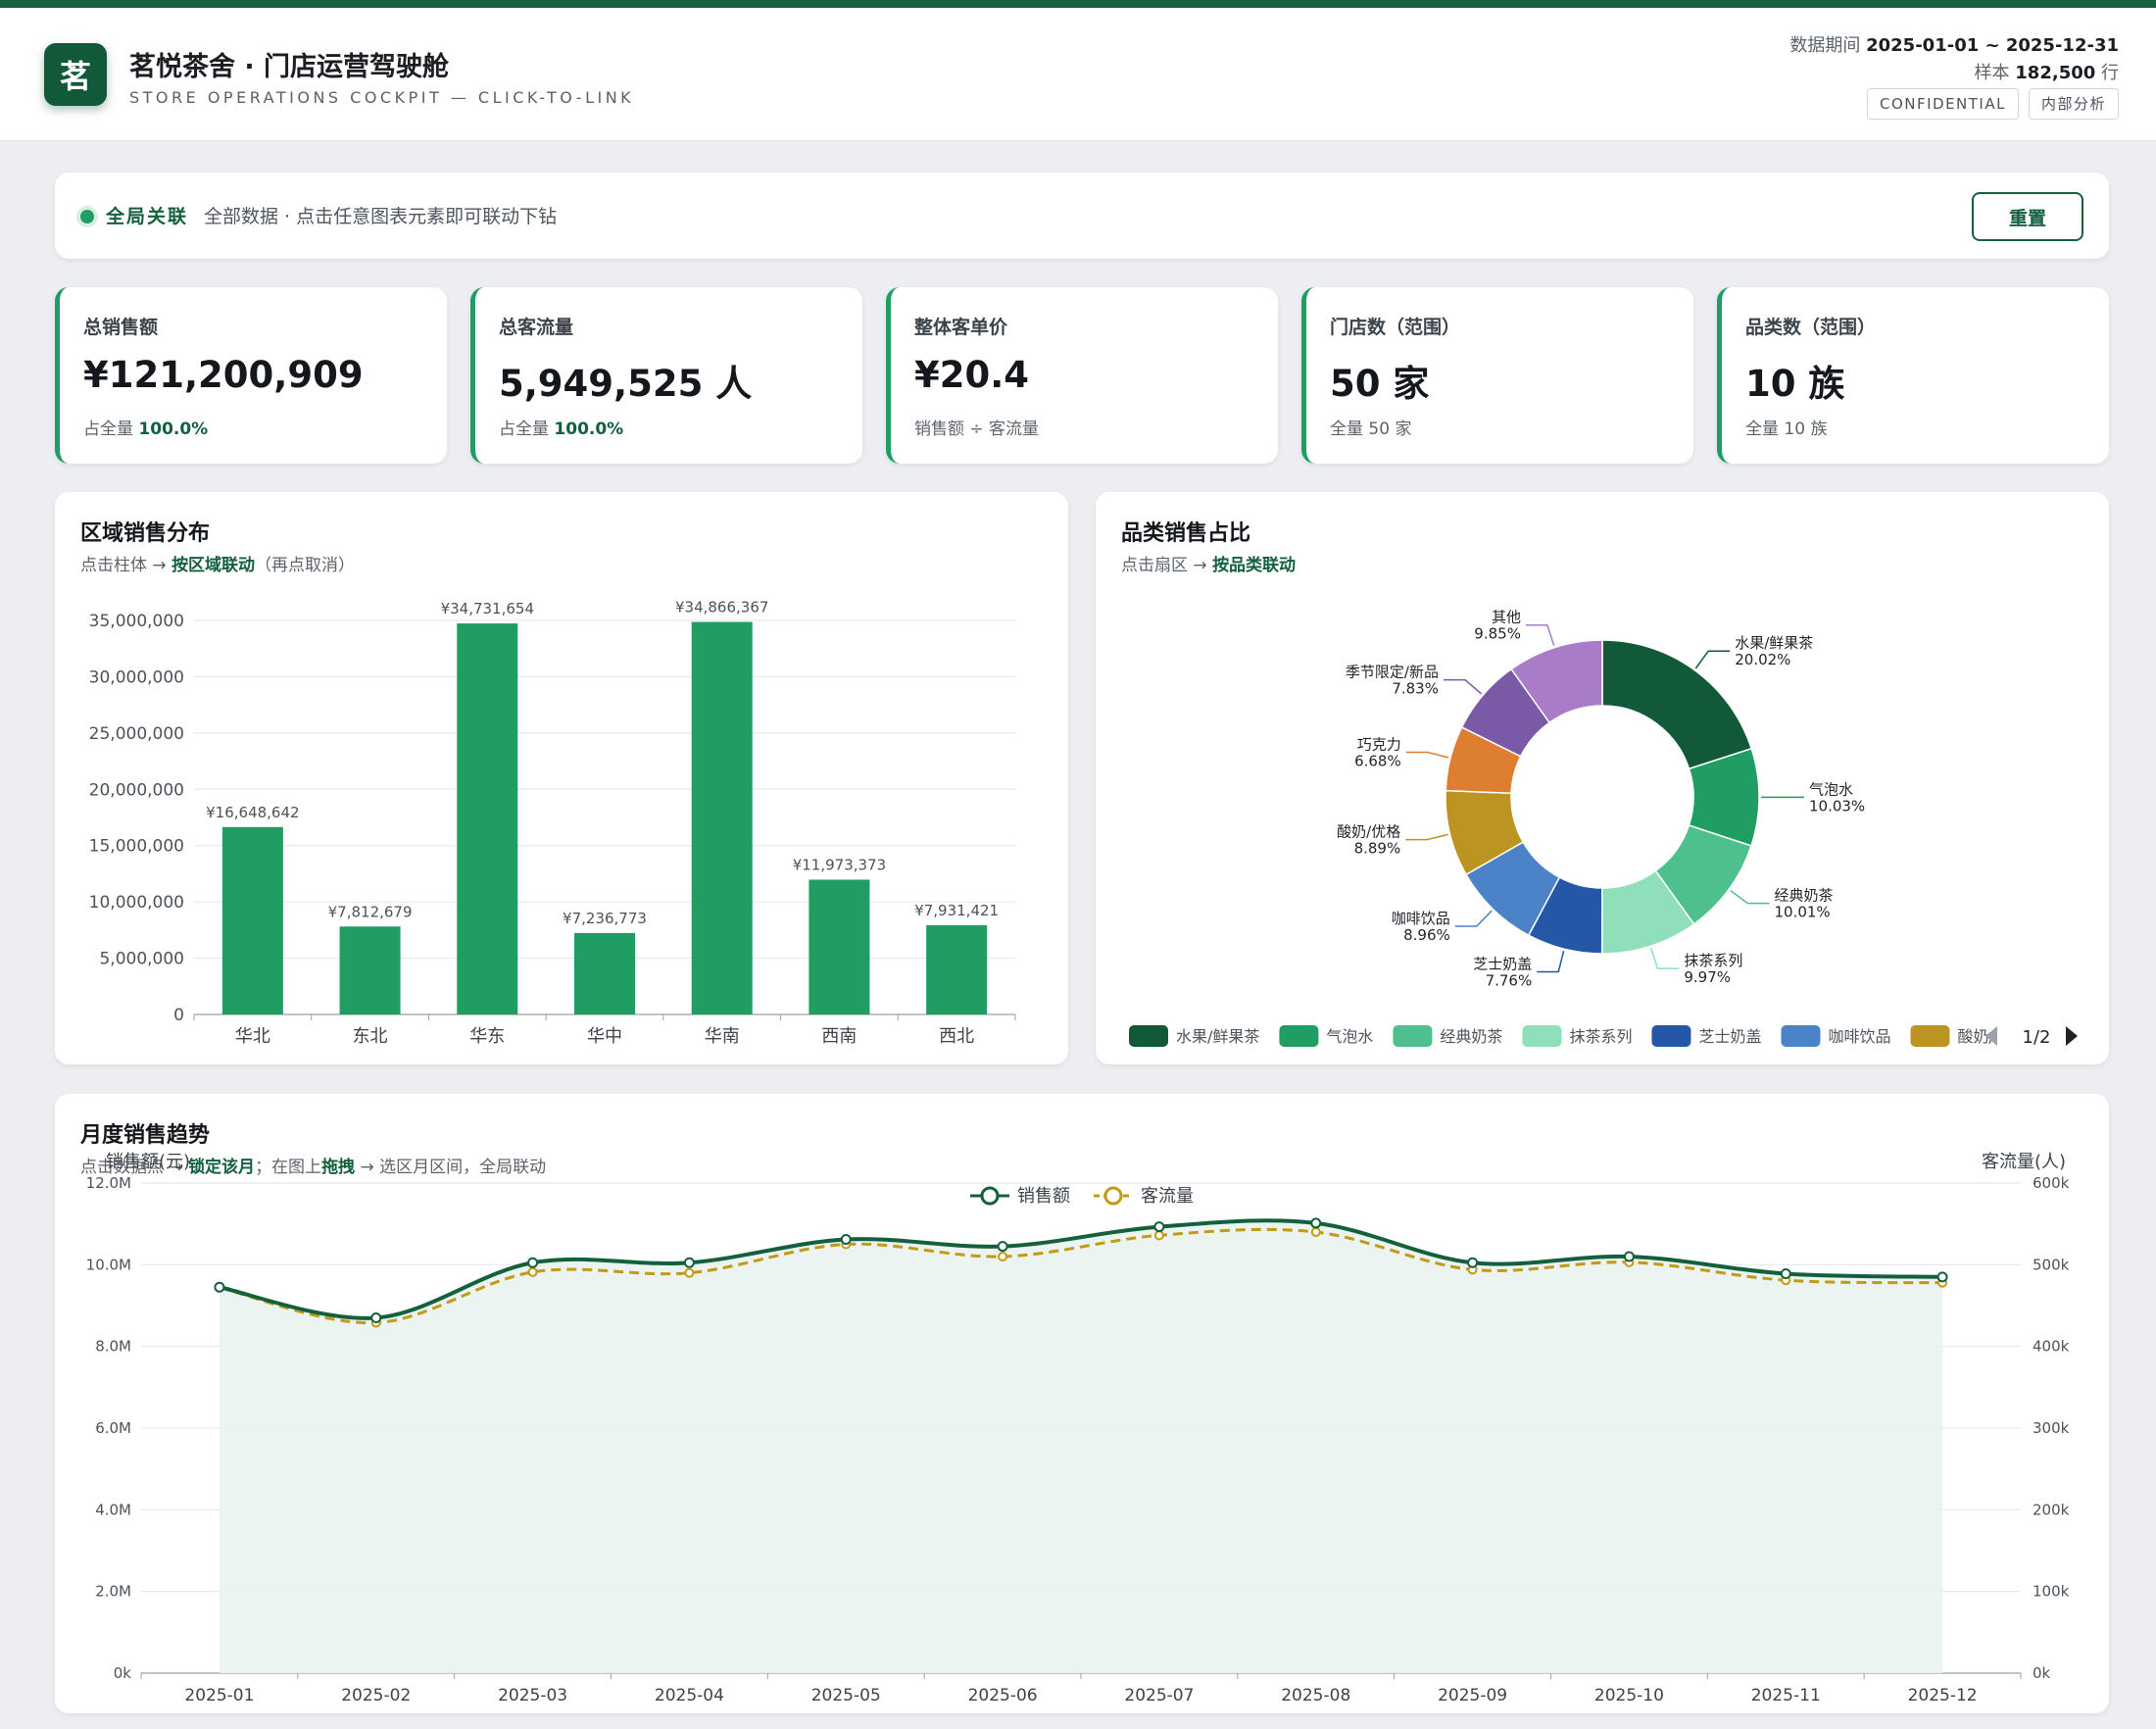 This screenshot has height=1729, width=2156. I want to click on trend-panel-title: 月度销售趋势, so click(145, 1135).